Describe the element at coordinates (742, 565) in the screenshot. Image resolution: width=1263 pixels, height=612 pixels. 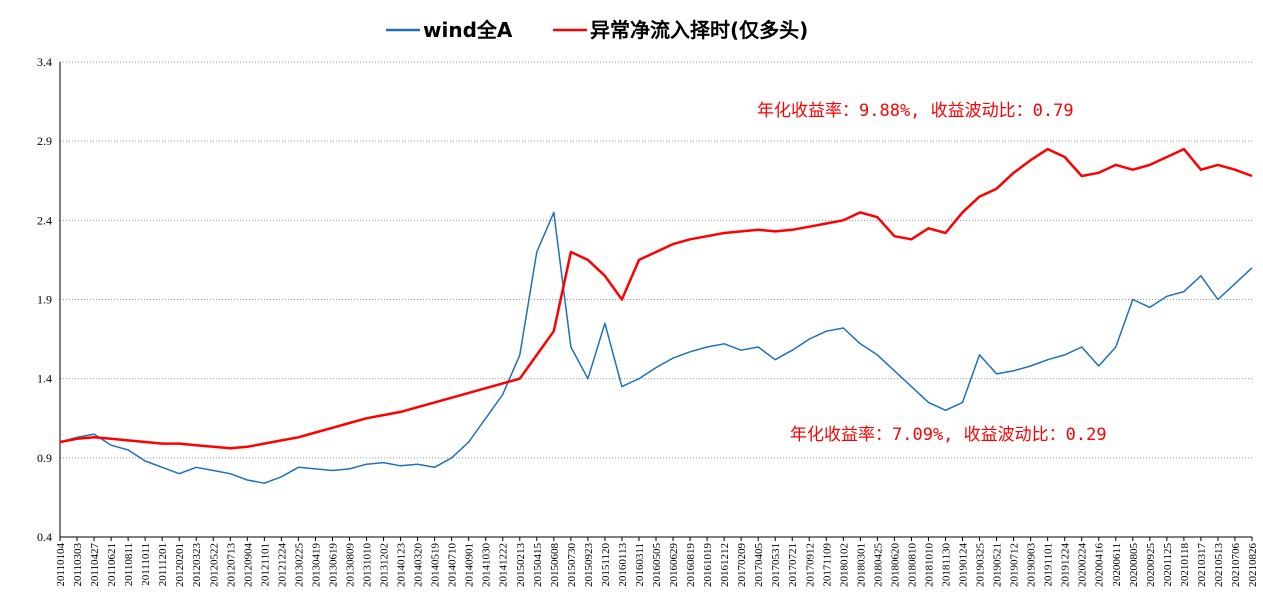
I see `x-tick-label: 20170209` at that location.